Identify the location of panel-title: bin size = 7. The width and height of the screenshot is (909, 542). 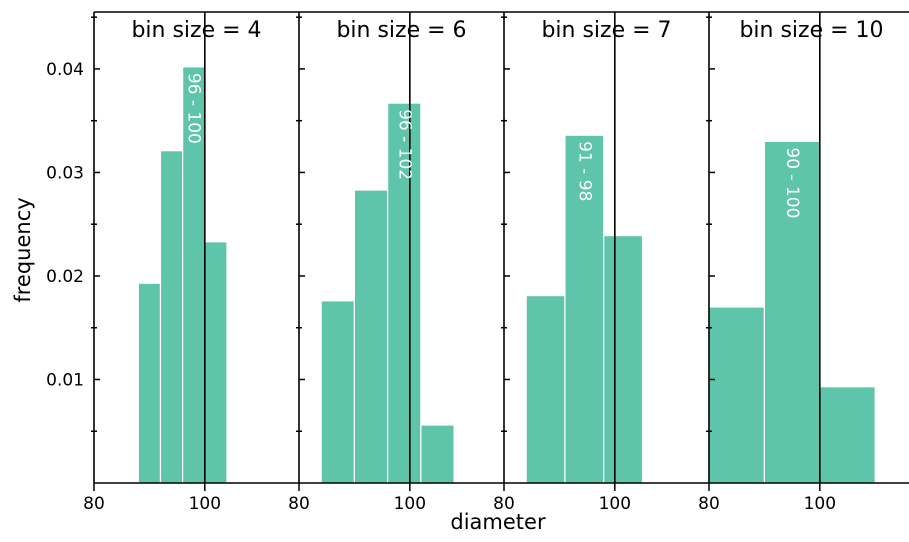
(606, 30).